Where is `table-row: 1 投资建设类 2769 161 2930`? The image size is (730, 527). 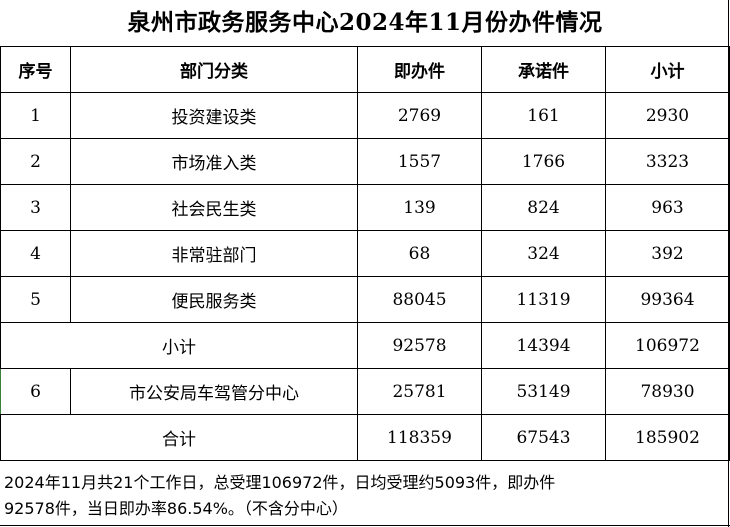 table-row: 1 投资建设类 2769 161 2930 is located at coordinates (365, 115).